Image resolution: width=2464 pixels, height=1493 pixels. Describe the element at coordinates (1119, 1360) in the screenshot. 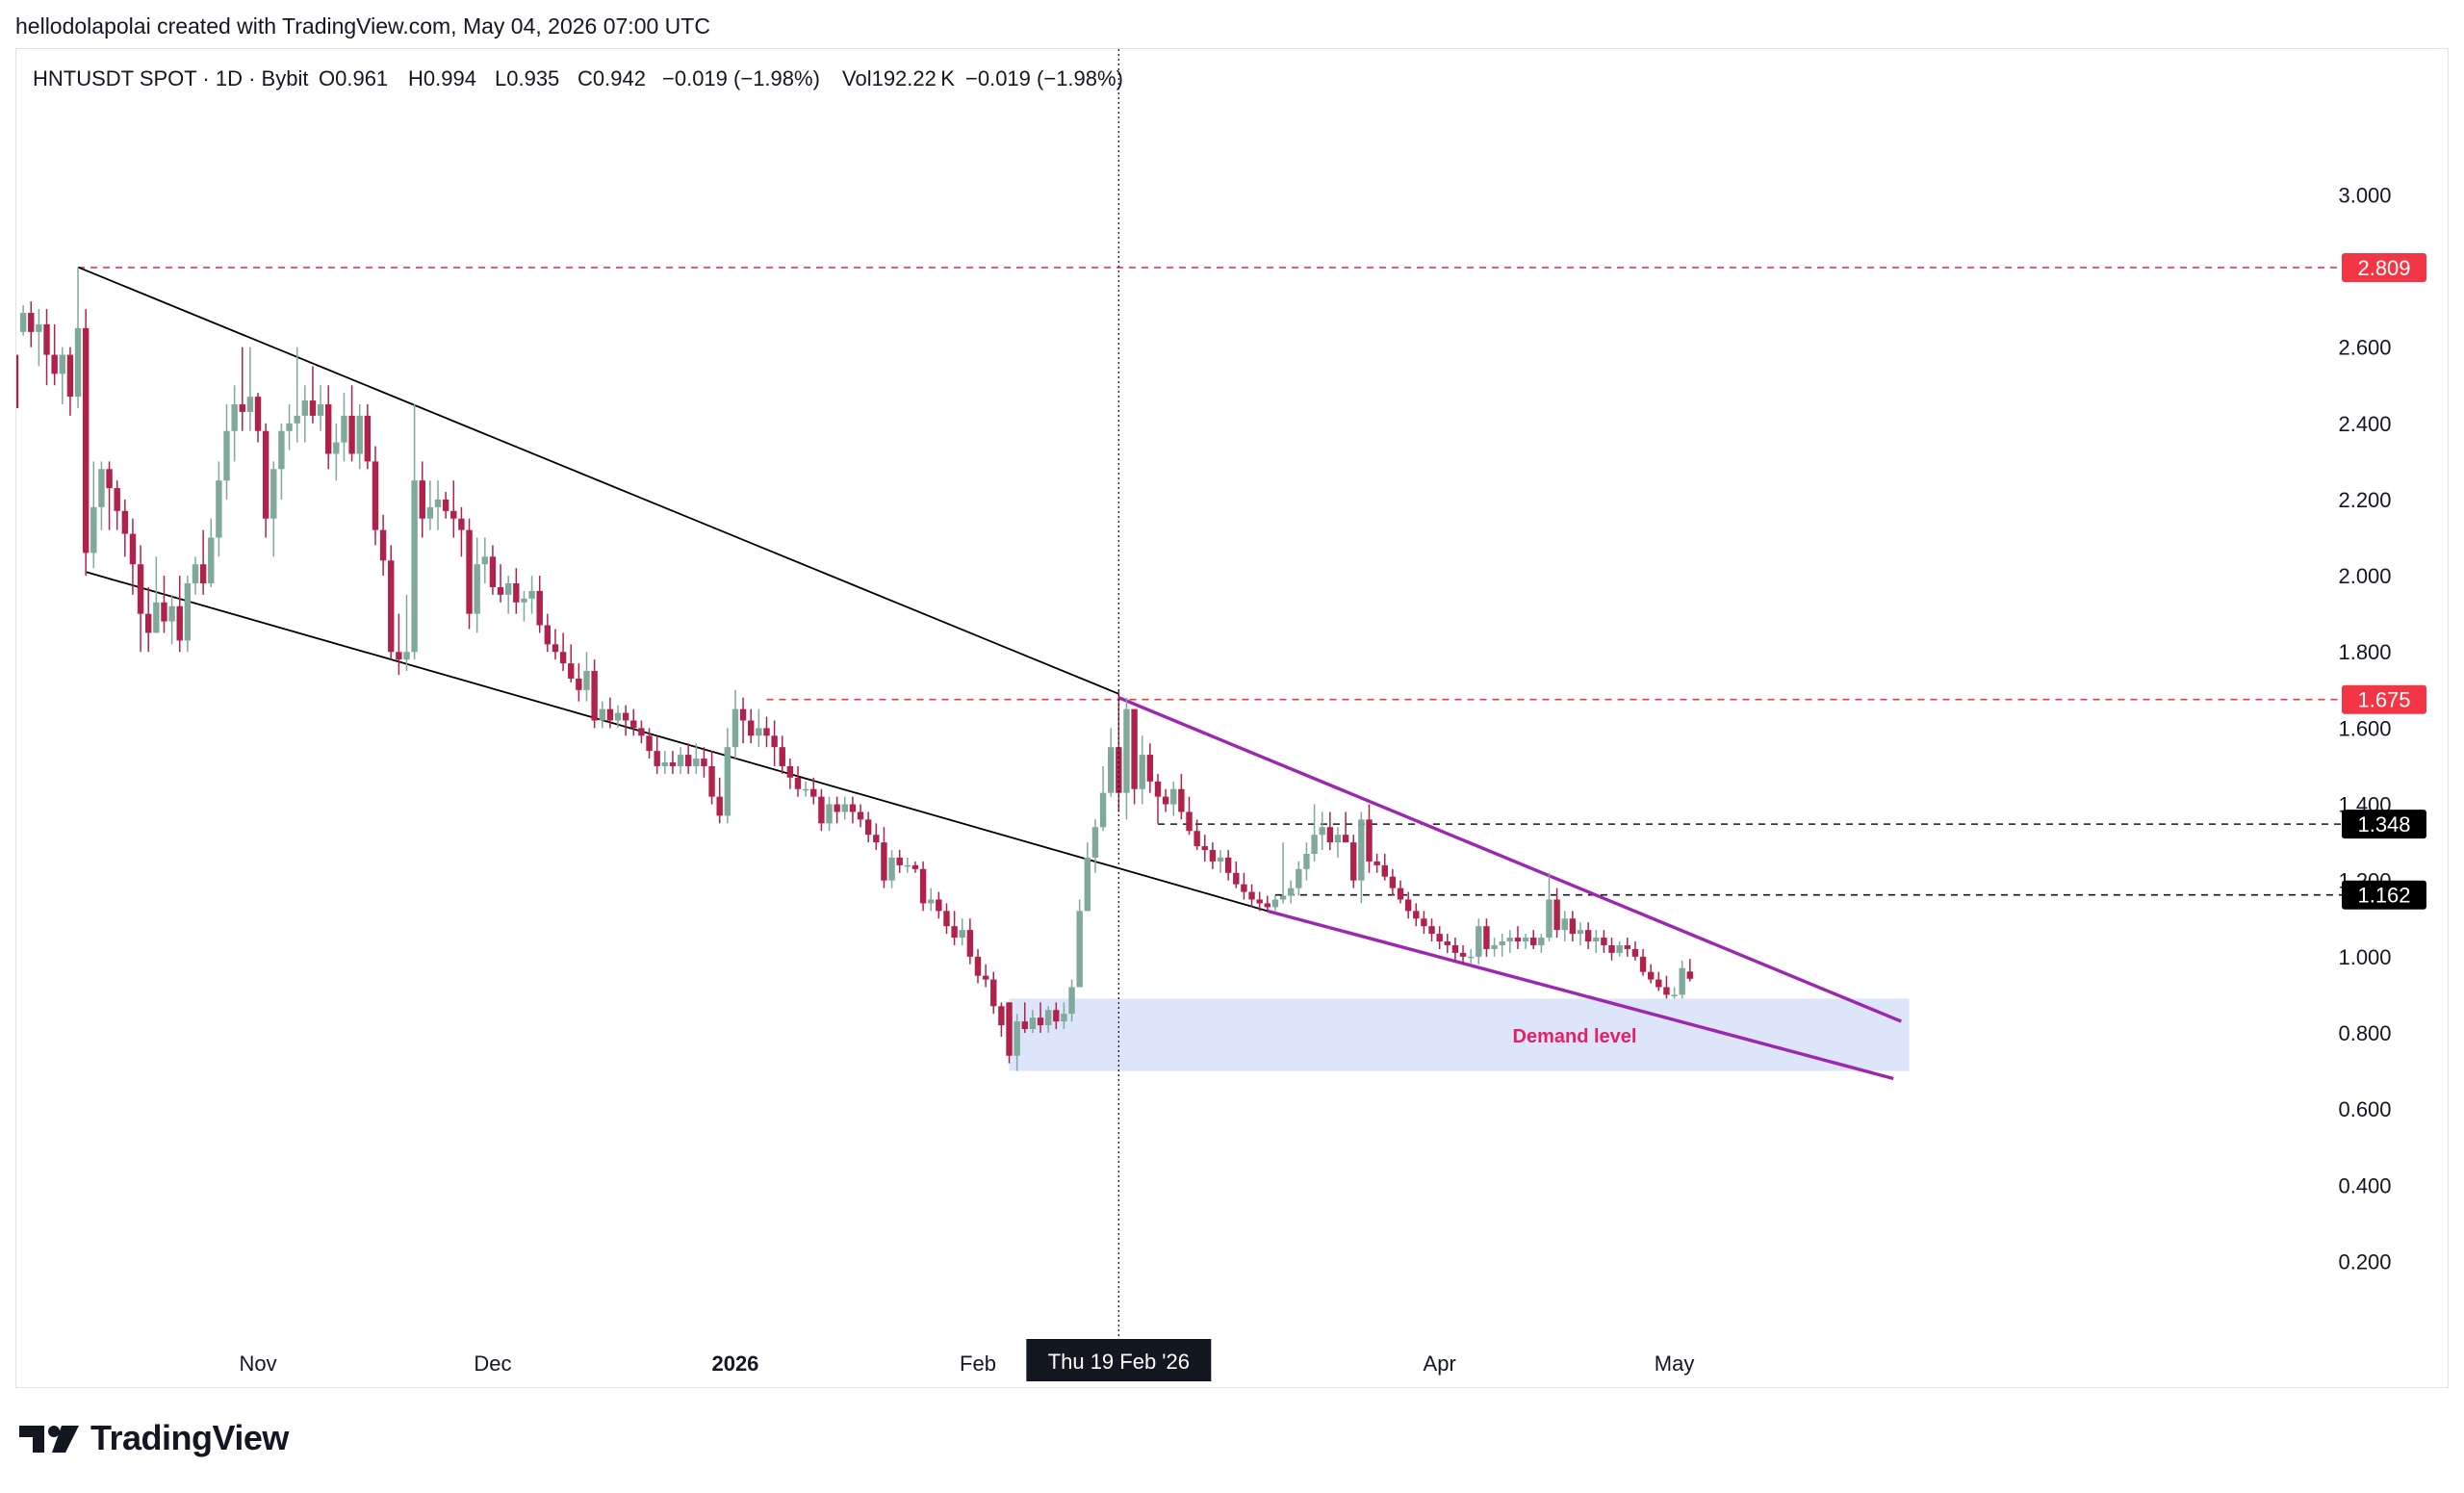

I see `crosshair-date-badge: Thu 19 Feb '26` at that location.